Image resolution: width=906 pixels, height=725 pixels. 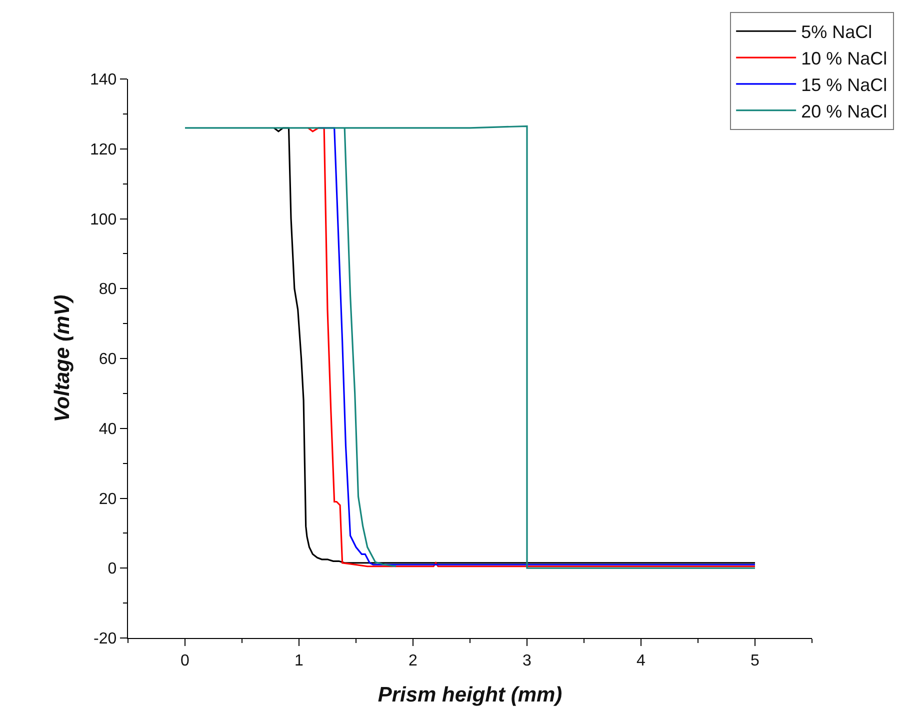 I want to click on y-tick-label: 140, so click(x=103, y=80).